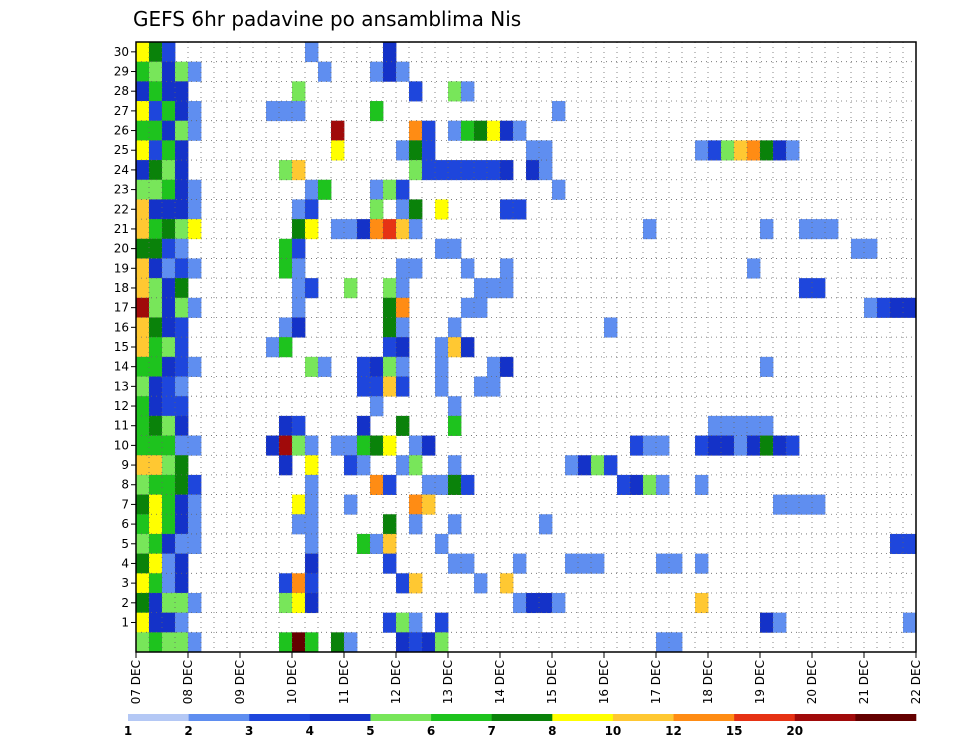 The width and height of the screenshot is (960, 742). What do you see at coordinates (812, 682) in the screenshot?
I see `x-tick-label: 20 DEC` at bounding box center [812, 682].